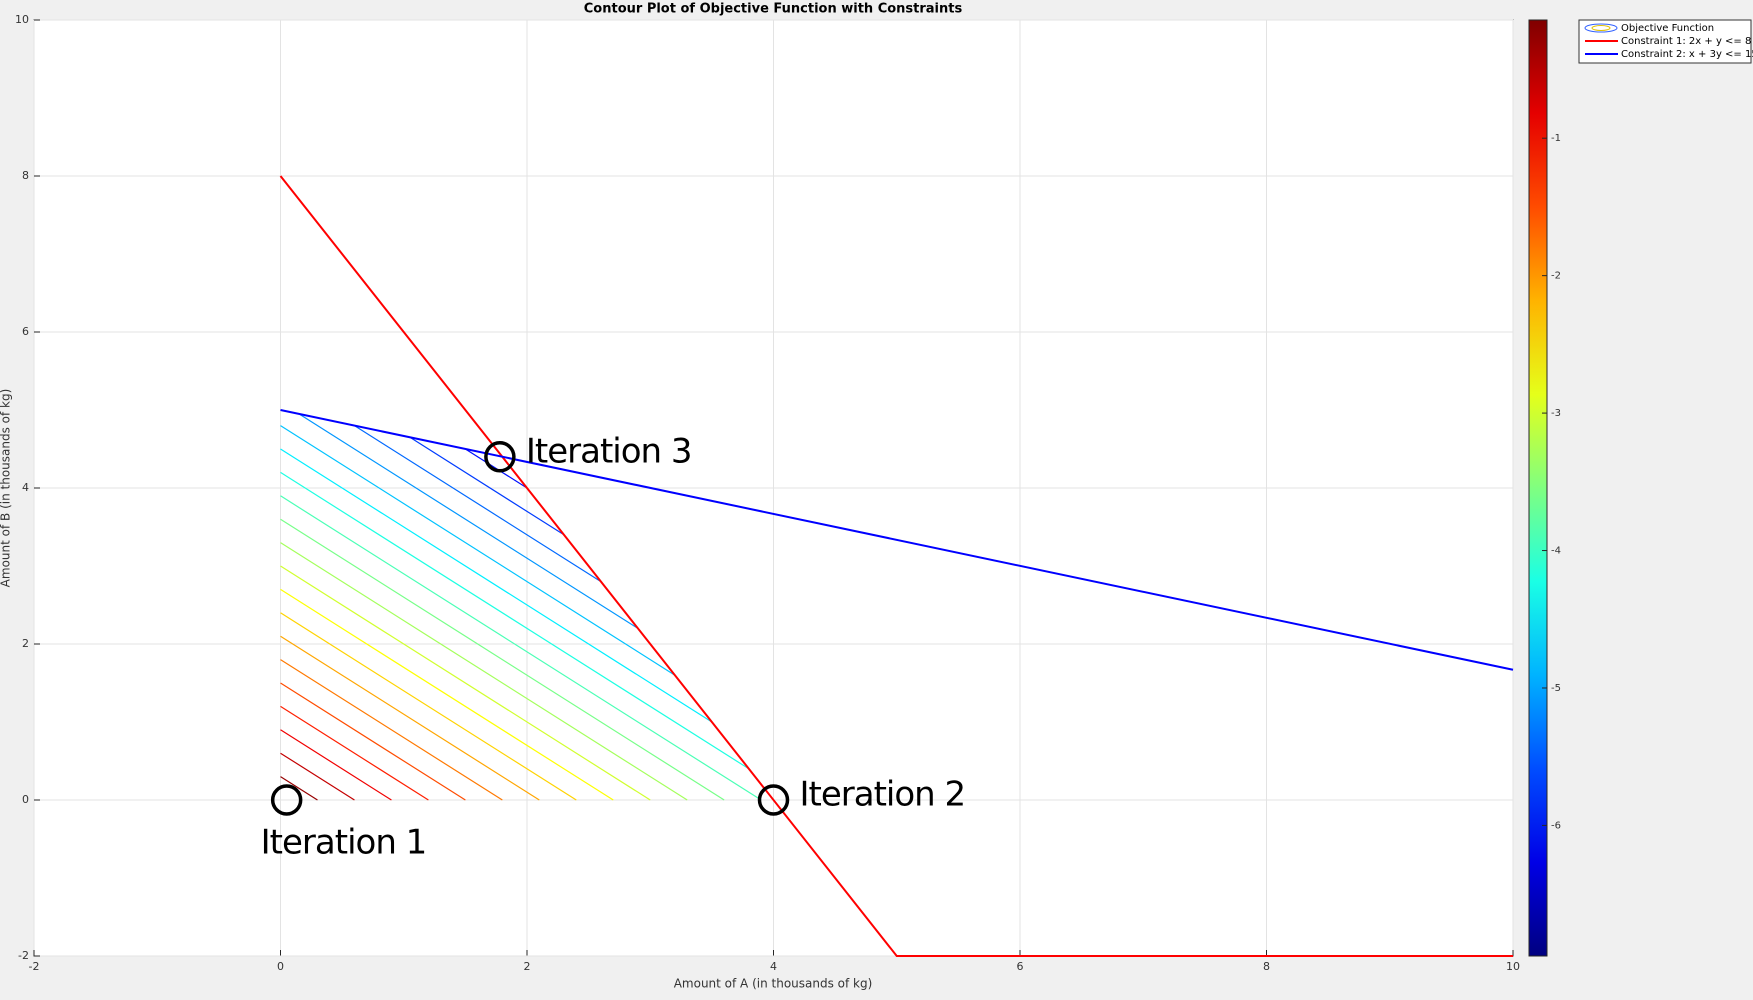  I want to click on legend-item: Objective Function, so click(1649, 28).